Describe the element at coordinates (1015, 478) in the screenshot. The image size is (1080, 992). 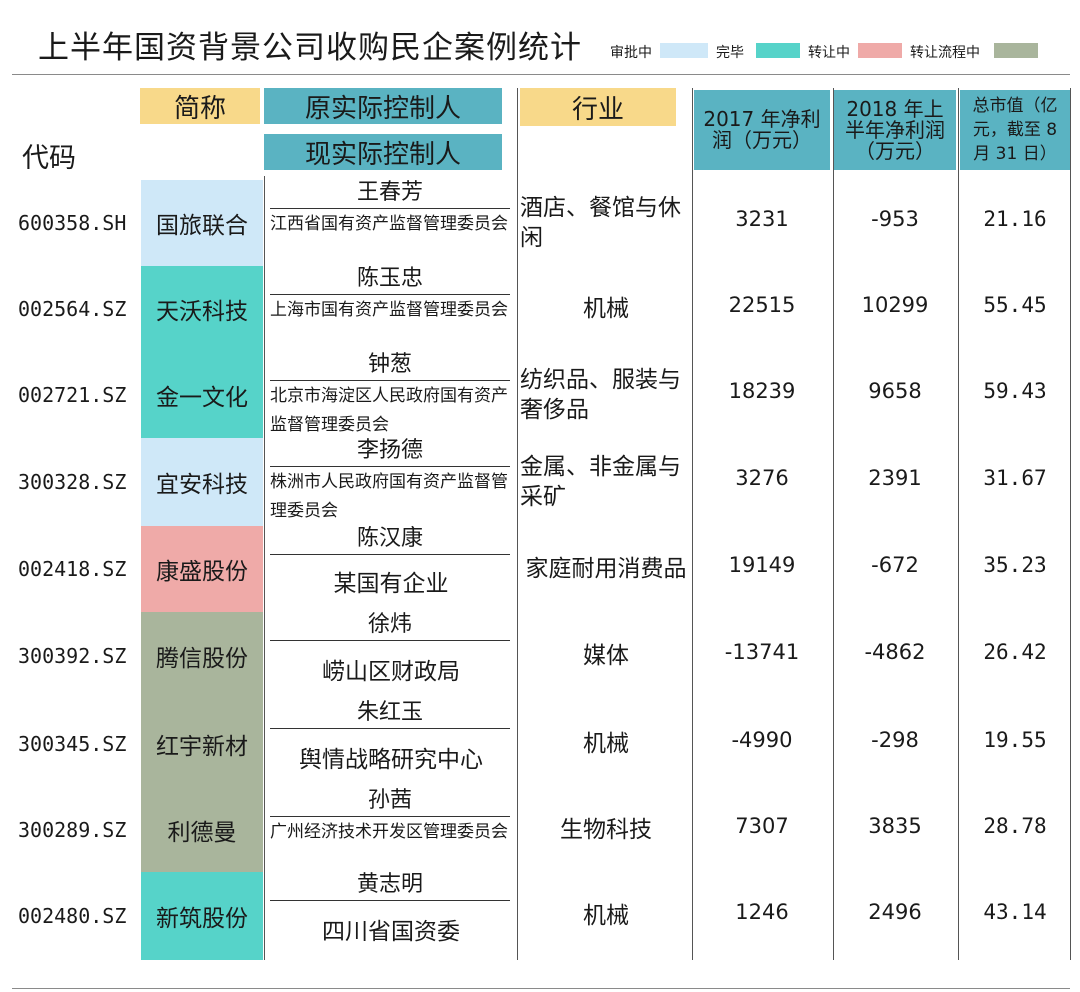
I see `cell-market-cap: 31.67` at that location.